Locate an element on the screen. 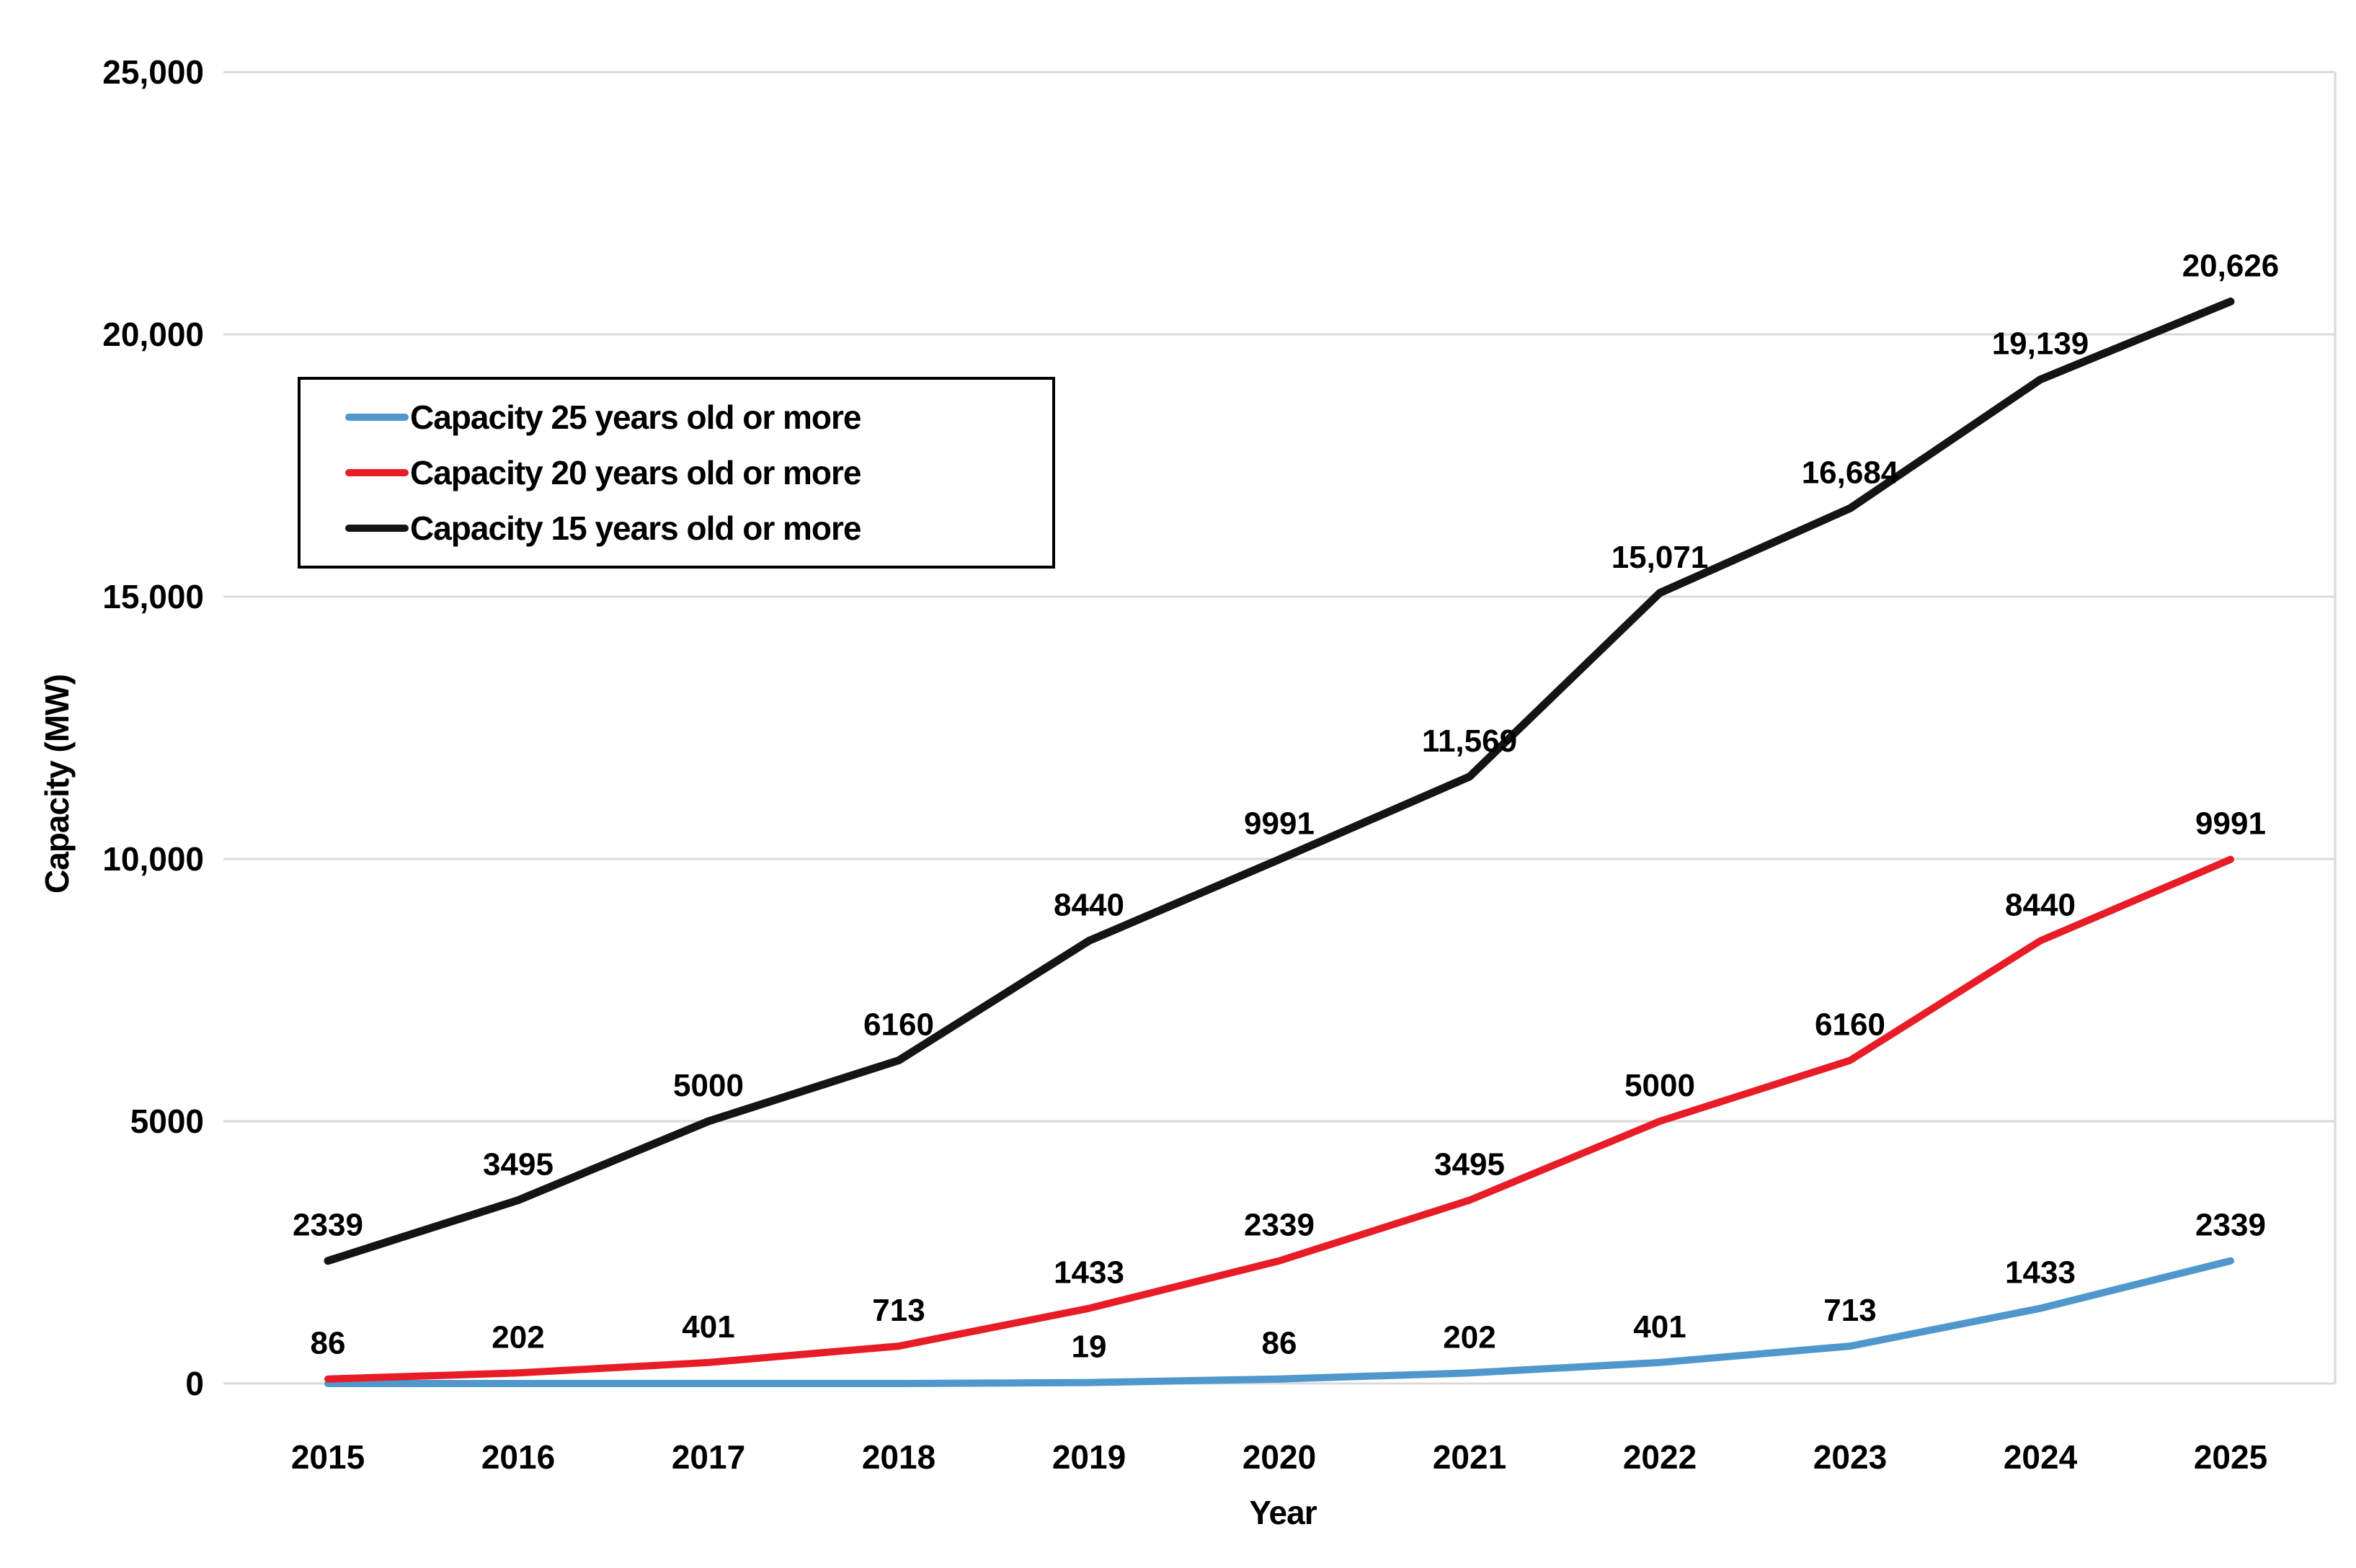 The width and height of the screenshot is (2356, 1568). x-axis-title: Year is located at coordinates (1283, 1512).